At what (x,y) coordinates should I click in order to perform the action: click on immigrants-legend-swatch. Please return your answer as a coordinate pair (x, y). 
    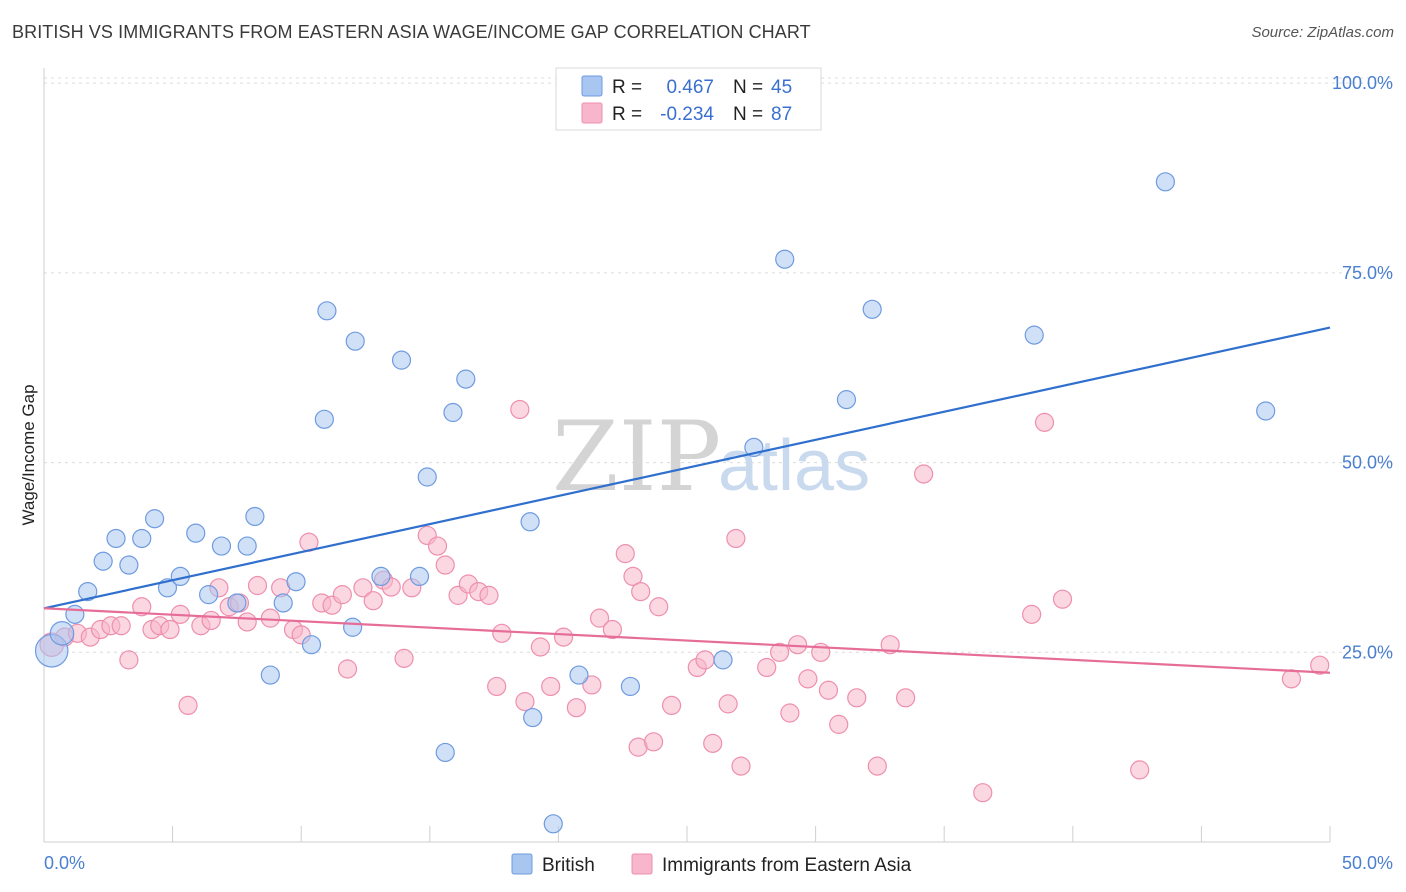
    Looking at the image, I should click on (592, 113).